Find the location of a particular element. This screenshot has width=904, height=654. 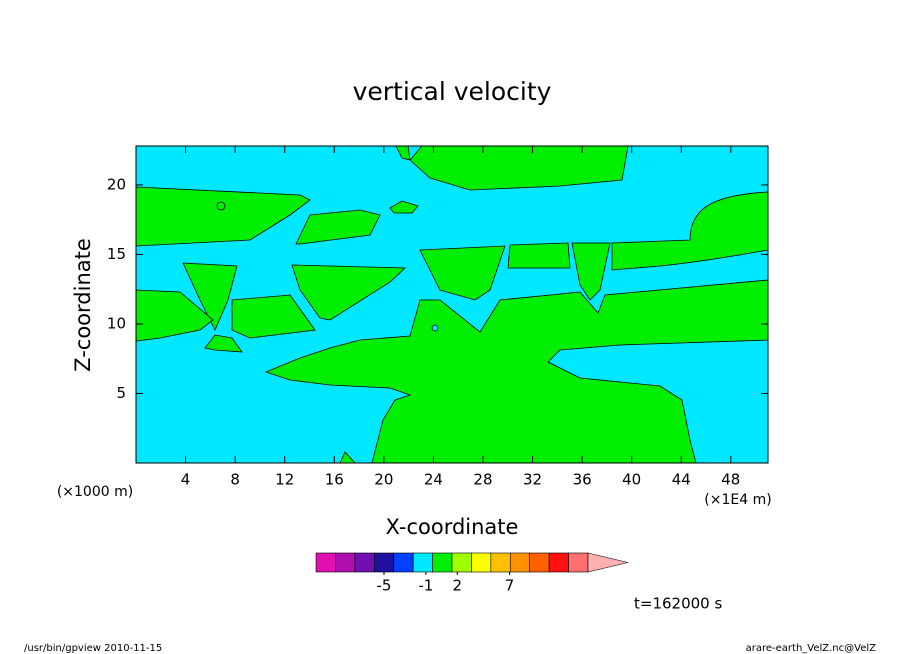

colorbar-tick-label: -1 is located at coordinates (425, 586).